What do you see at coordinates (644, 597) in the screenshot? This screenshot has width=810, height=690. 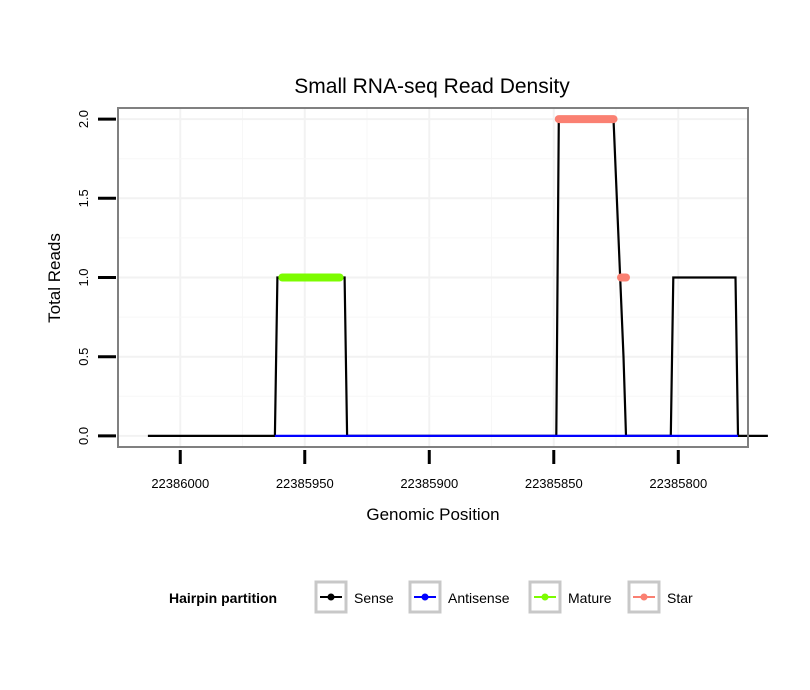 I see `legend-point-star` at bounding box center [644, 597].